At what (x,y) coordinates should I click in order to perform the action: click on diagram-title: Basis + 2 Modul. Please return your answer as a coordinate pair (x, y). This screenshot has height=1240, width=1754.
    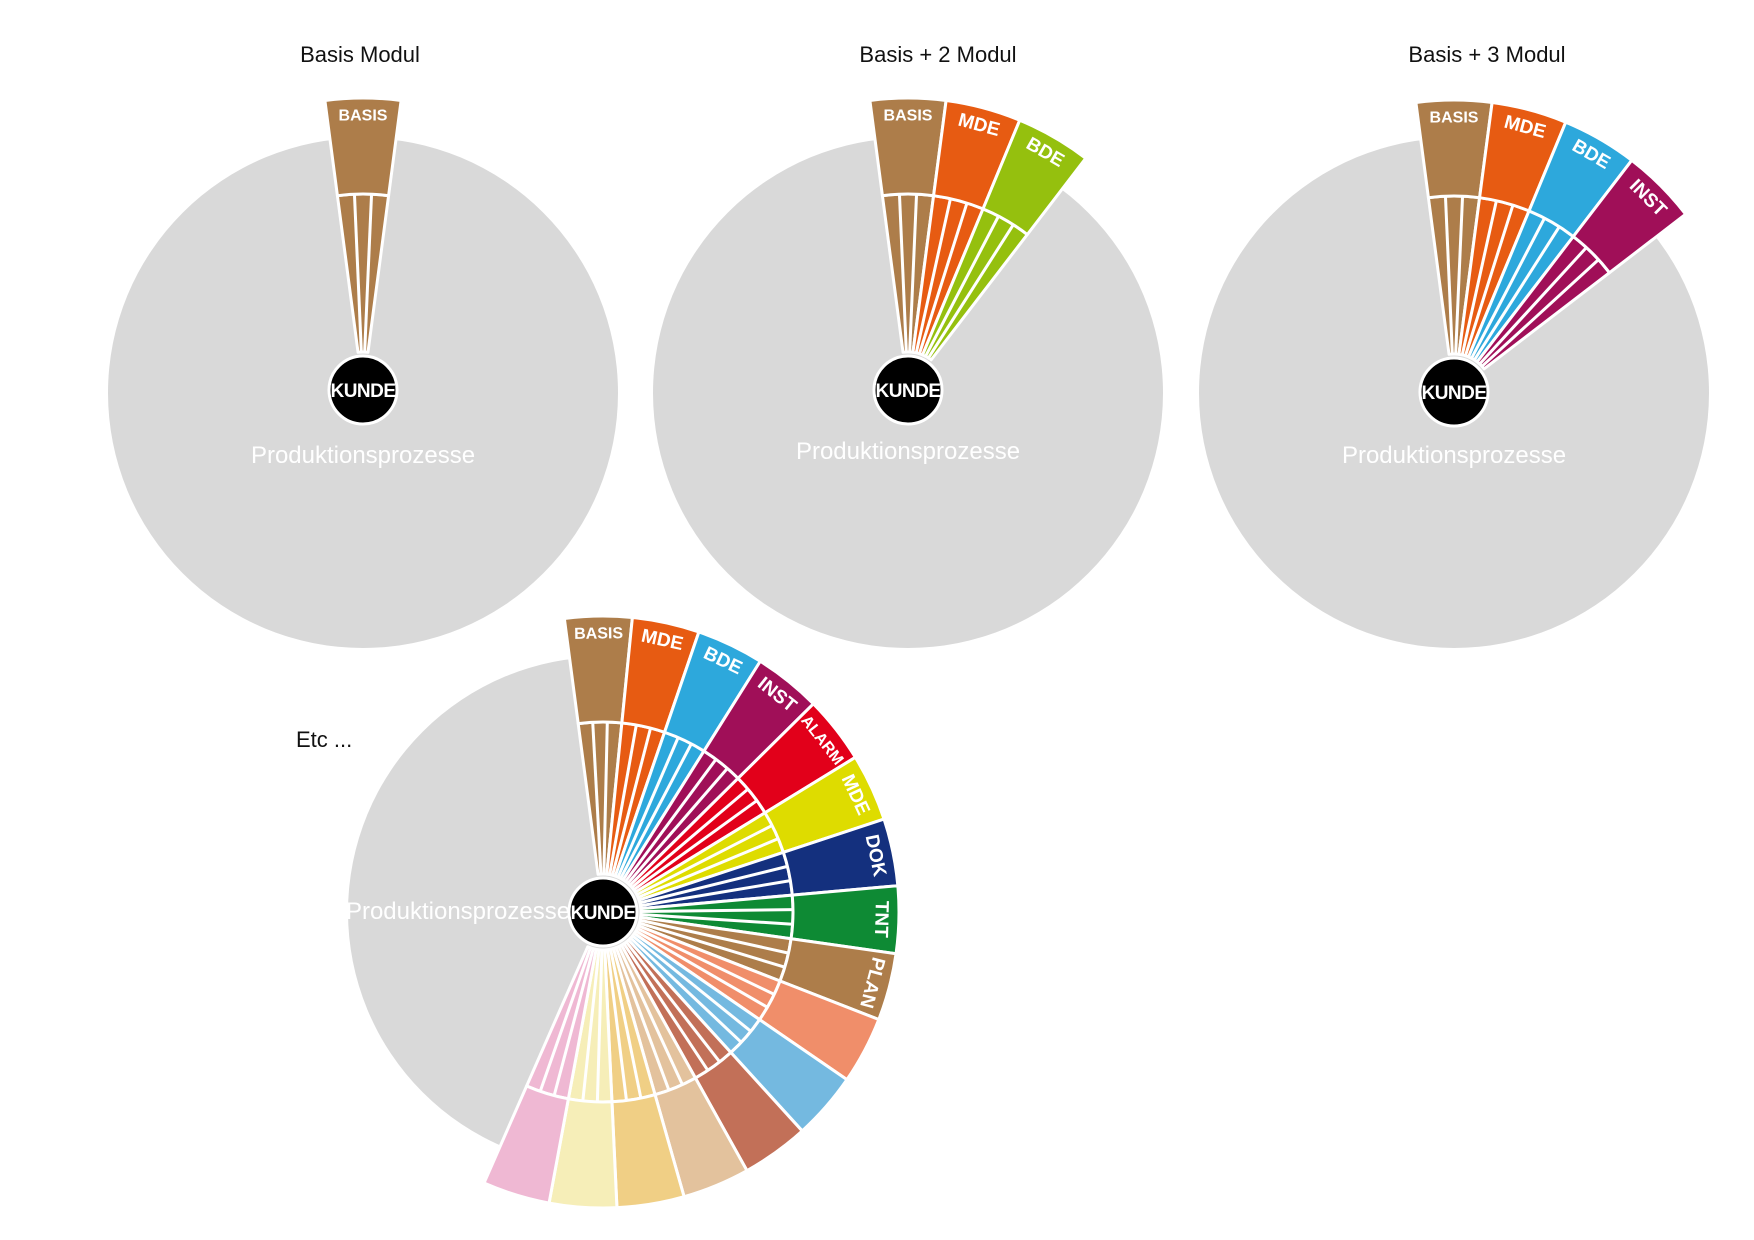
    Looking at the image, I should click on (937, 54).